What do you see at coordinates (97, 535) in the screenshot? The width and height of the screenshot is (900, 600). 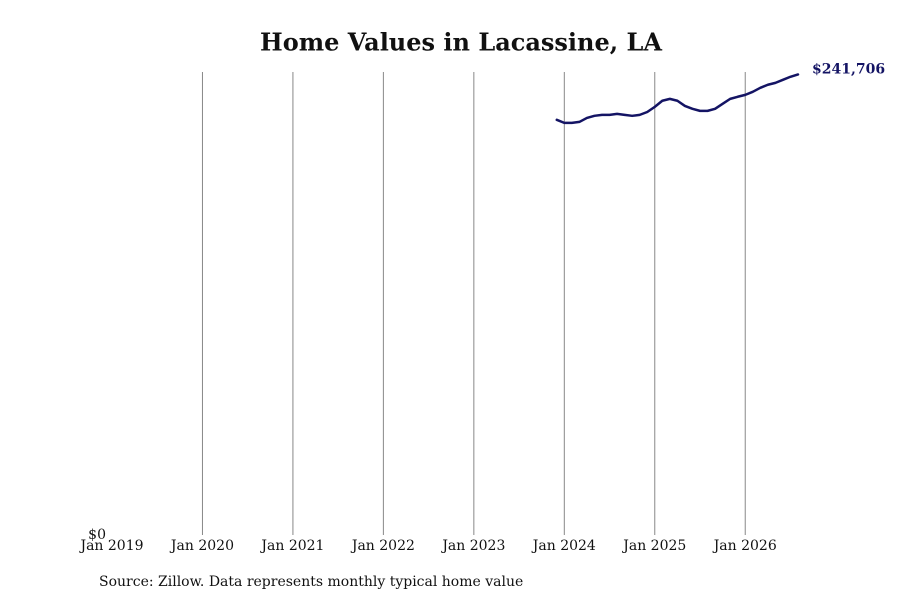 I see `y-tick-label: $0` at bounding box center [97, 535].